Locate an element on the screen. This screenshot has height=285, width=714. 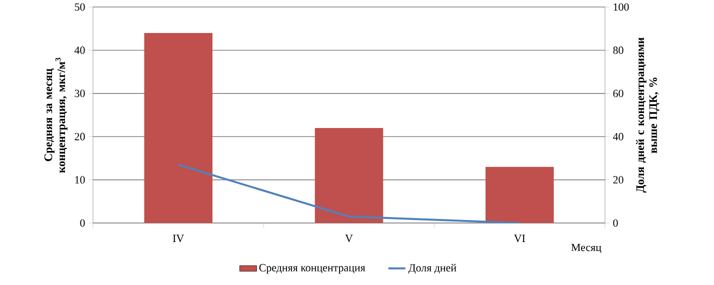
y-tick-label: 50 is located at coordinates (79, 7).